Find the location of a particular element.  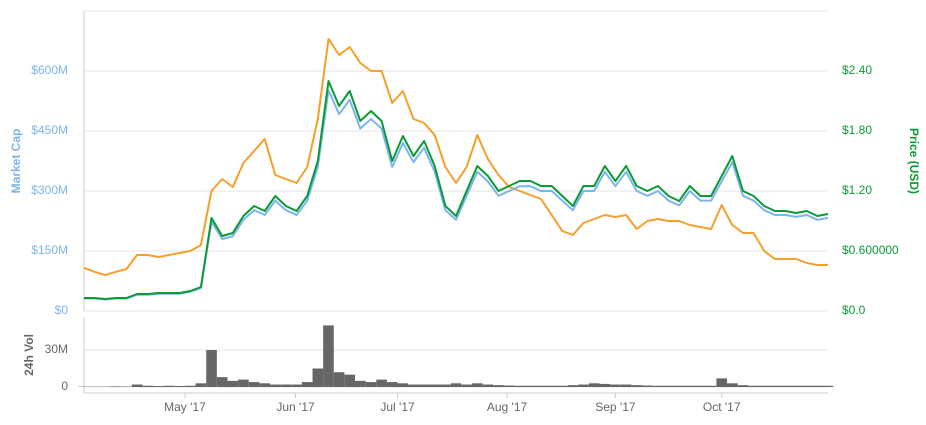

y-tick-label: 30M is located at coordinates (56, 349).